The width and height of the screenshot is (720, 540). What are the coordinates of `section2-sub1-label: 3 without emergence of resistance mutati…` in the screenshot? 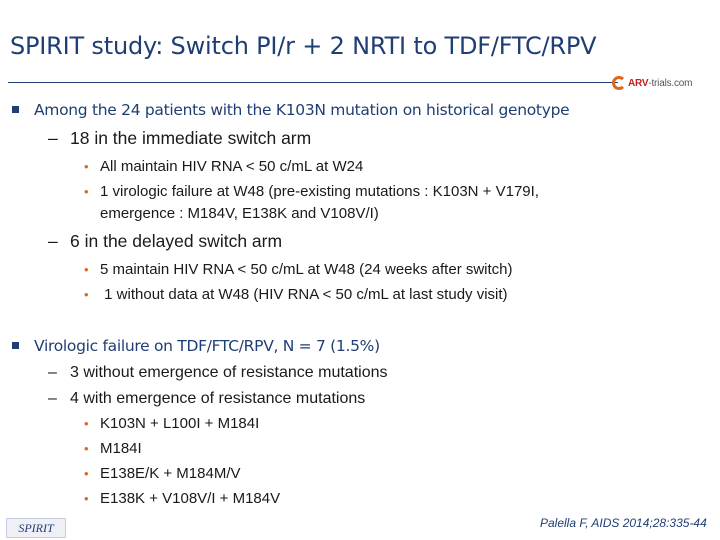 It's located at (229, 372).